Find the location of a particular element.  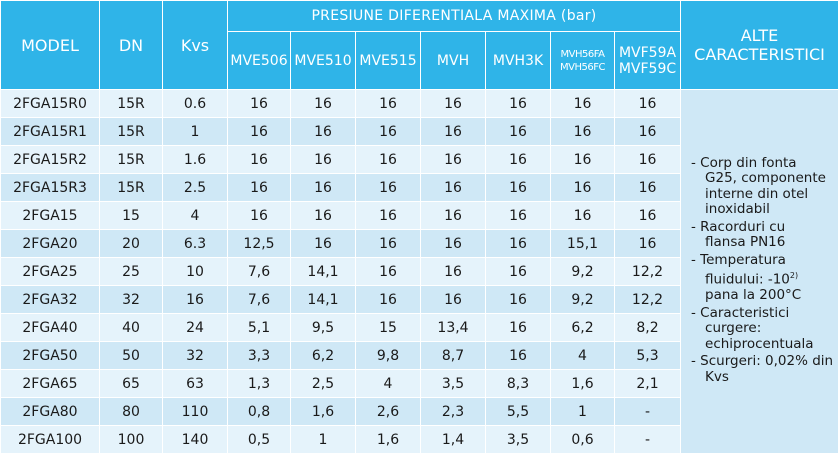

other-header-line1: ALTE is located at coordinates (759, 35).